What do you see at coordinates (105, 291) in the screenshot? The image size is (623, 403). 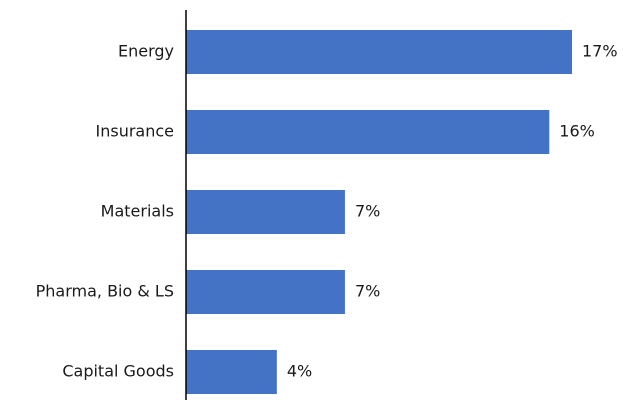 I see `category-label-pharma-bio-ls: Pharma, Bio & LS` at bounding box center [105, 291].